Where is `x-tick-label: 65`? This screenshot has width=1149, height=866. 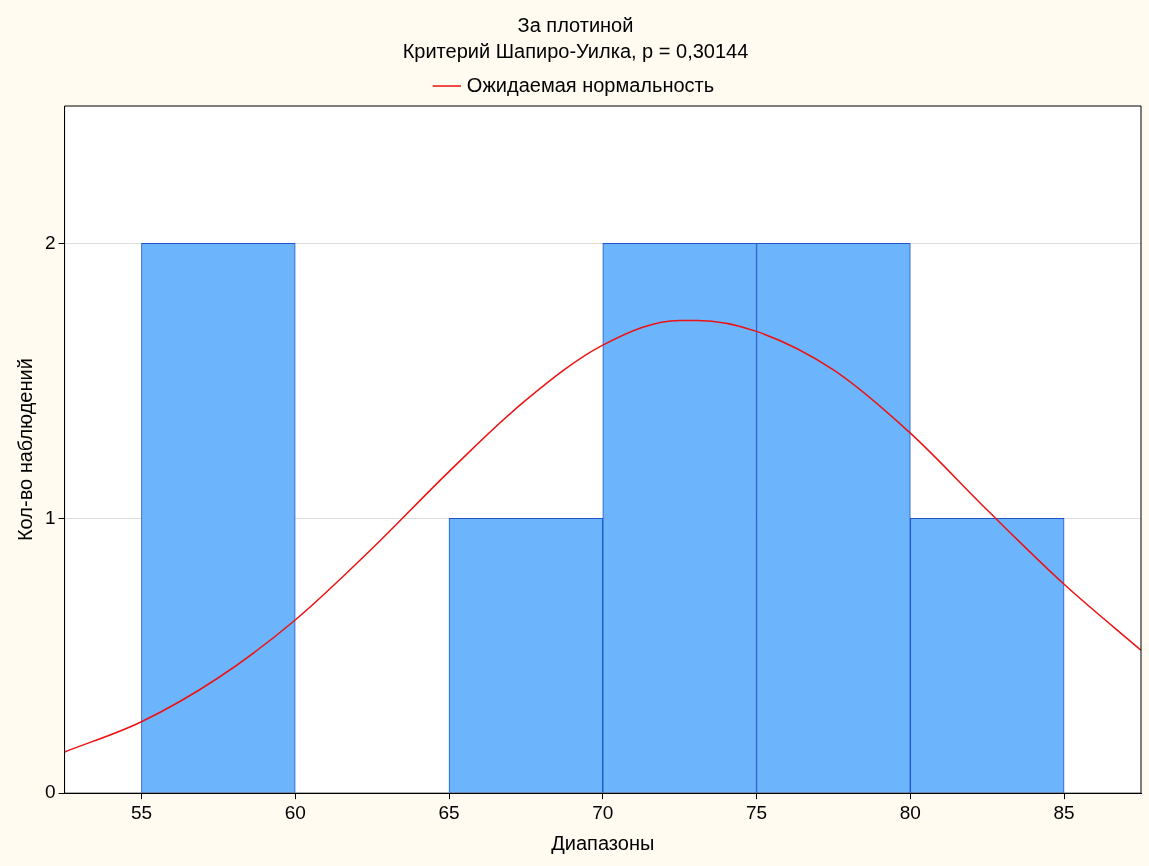 x-tick-label: 65 is located at coordinates (449, 812).